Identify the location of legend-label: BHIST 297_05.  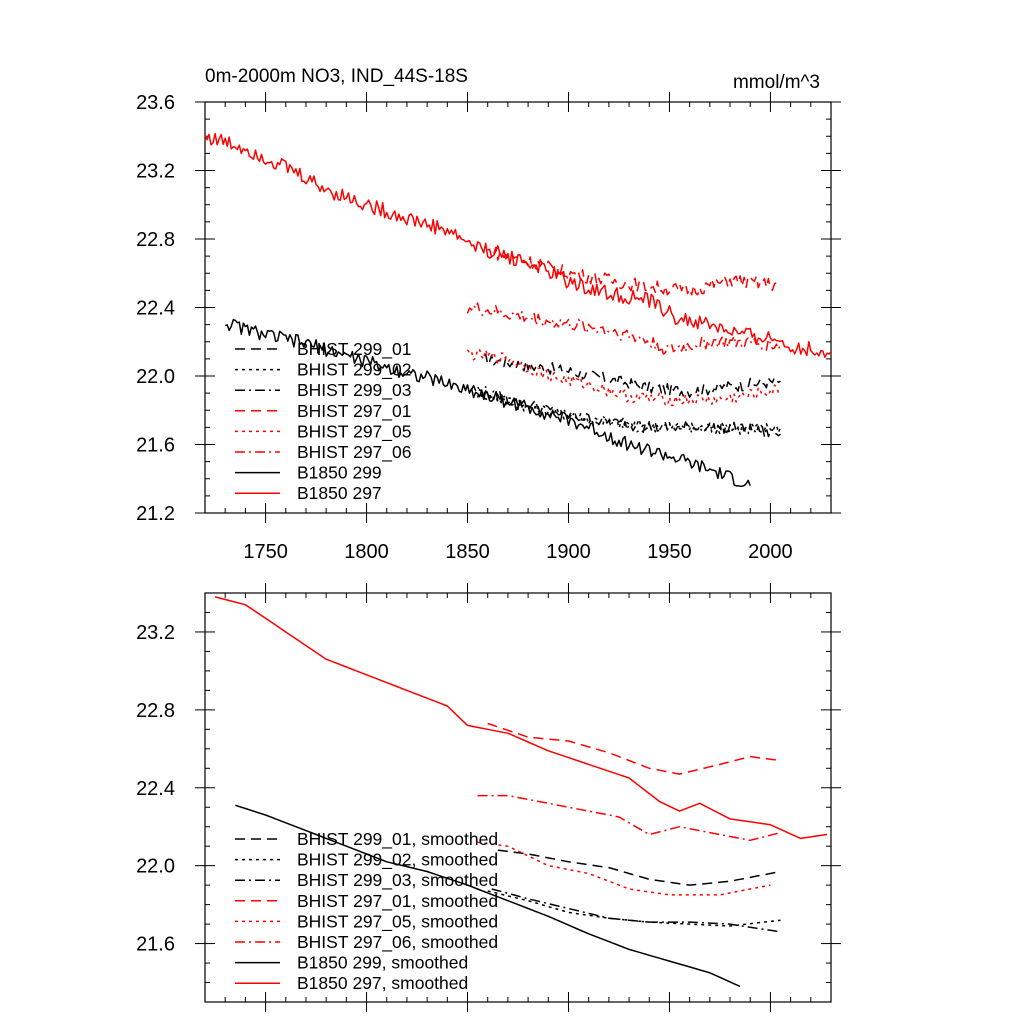
(354, 431).